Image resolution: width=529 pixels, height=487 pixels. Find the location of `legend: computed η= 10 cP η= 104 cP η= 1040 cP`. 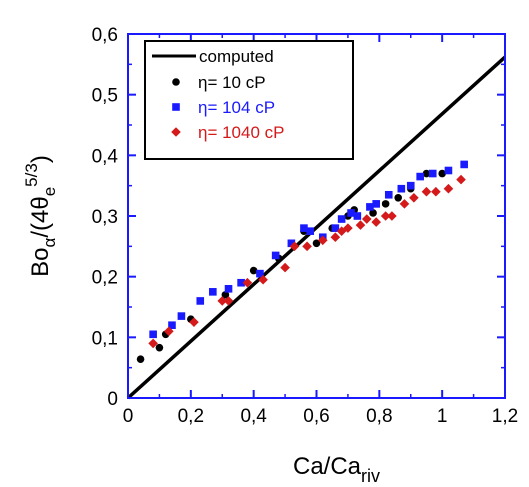

legend: computed η= 10 cP η= 104 cP η= 1040 cP is located at coordinates (249, 100).